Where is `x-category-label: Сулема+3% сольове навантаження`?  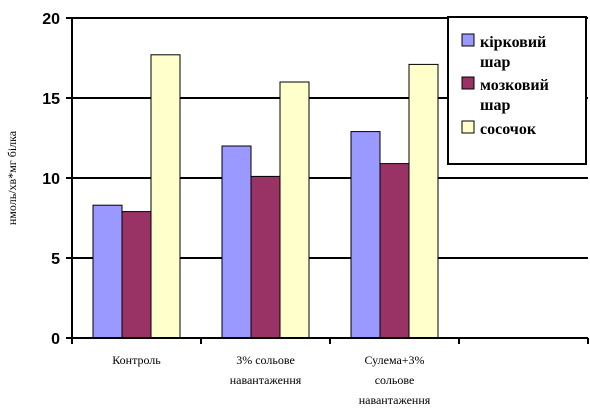
x-category-label: Сулема+3% сольове навантаження is located at coordinates (395, 380).